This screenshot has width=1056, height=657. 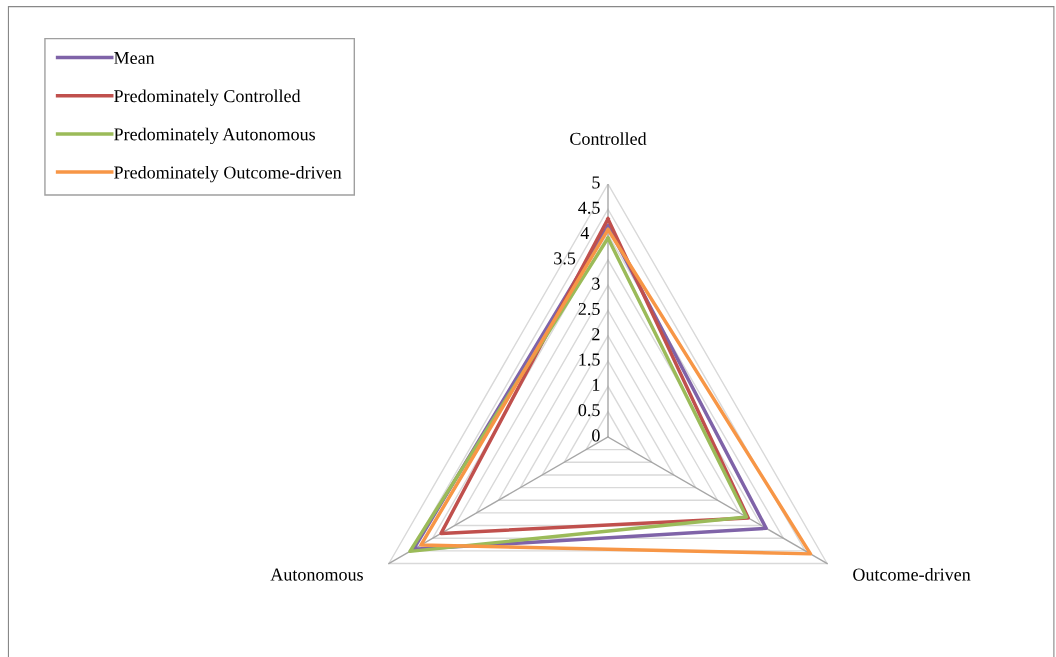 I want to click on y-tick-label: 2, so click(x=596, y=334).